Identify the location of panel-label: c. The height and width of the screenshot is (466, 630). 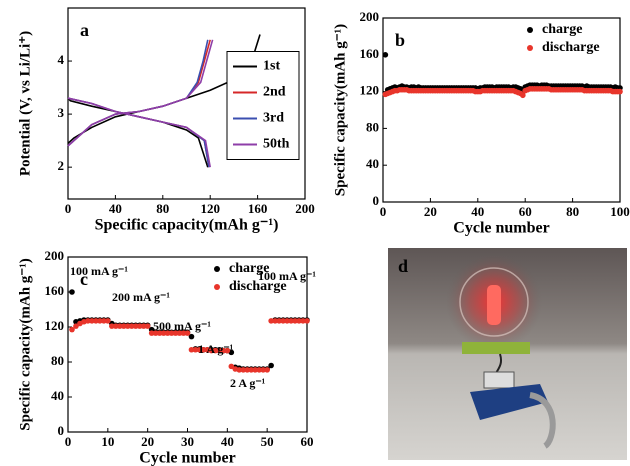
(84, 279).